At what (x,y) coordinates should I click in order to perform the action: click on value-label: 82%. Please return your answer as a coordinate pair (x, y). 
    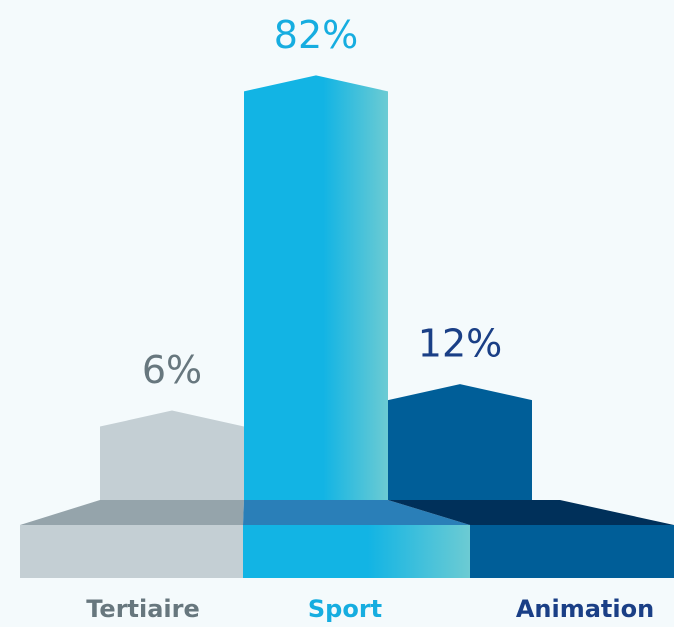
    Looking at the image, I should click on (316, 35).